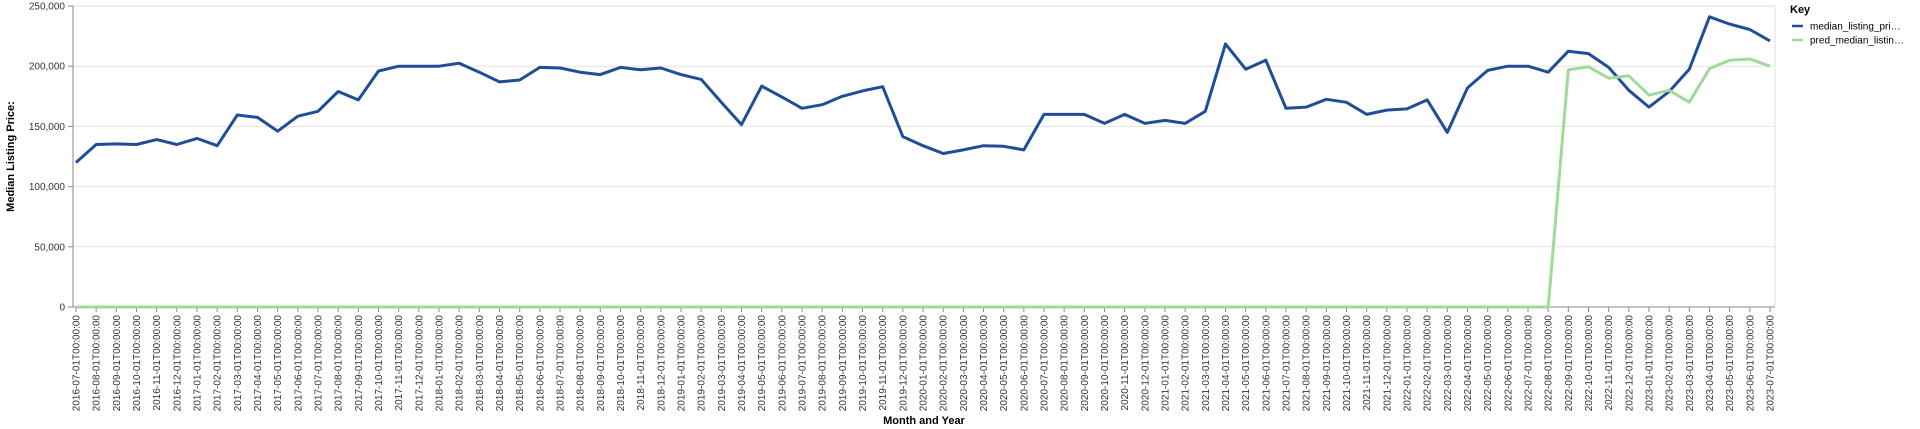  Describe the element at coordinates (1690, 363) in the screenshot. I see `x-tick-label: 2023-03-01T00:00:00` at that location.